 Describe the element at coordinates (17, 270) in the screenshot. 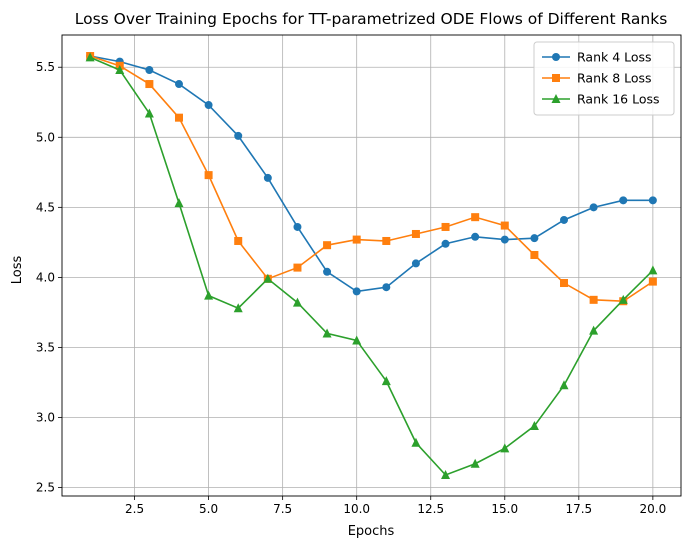

I see `y-axis-label: Loss` at that location.